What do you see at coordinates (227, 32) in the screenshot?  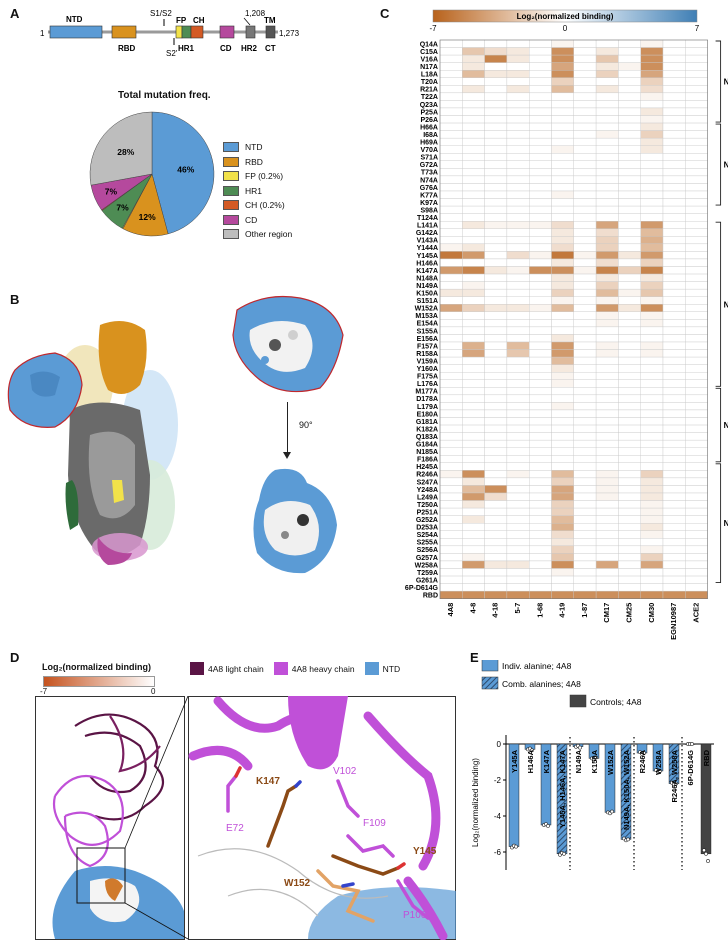 I see `dm-box-cd` at bounding box center [227, 32].